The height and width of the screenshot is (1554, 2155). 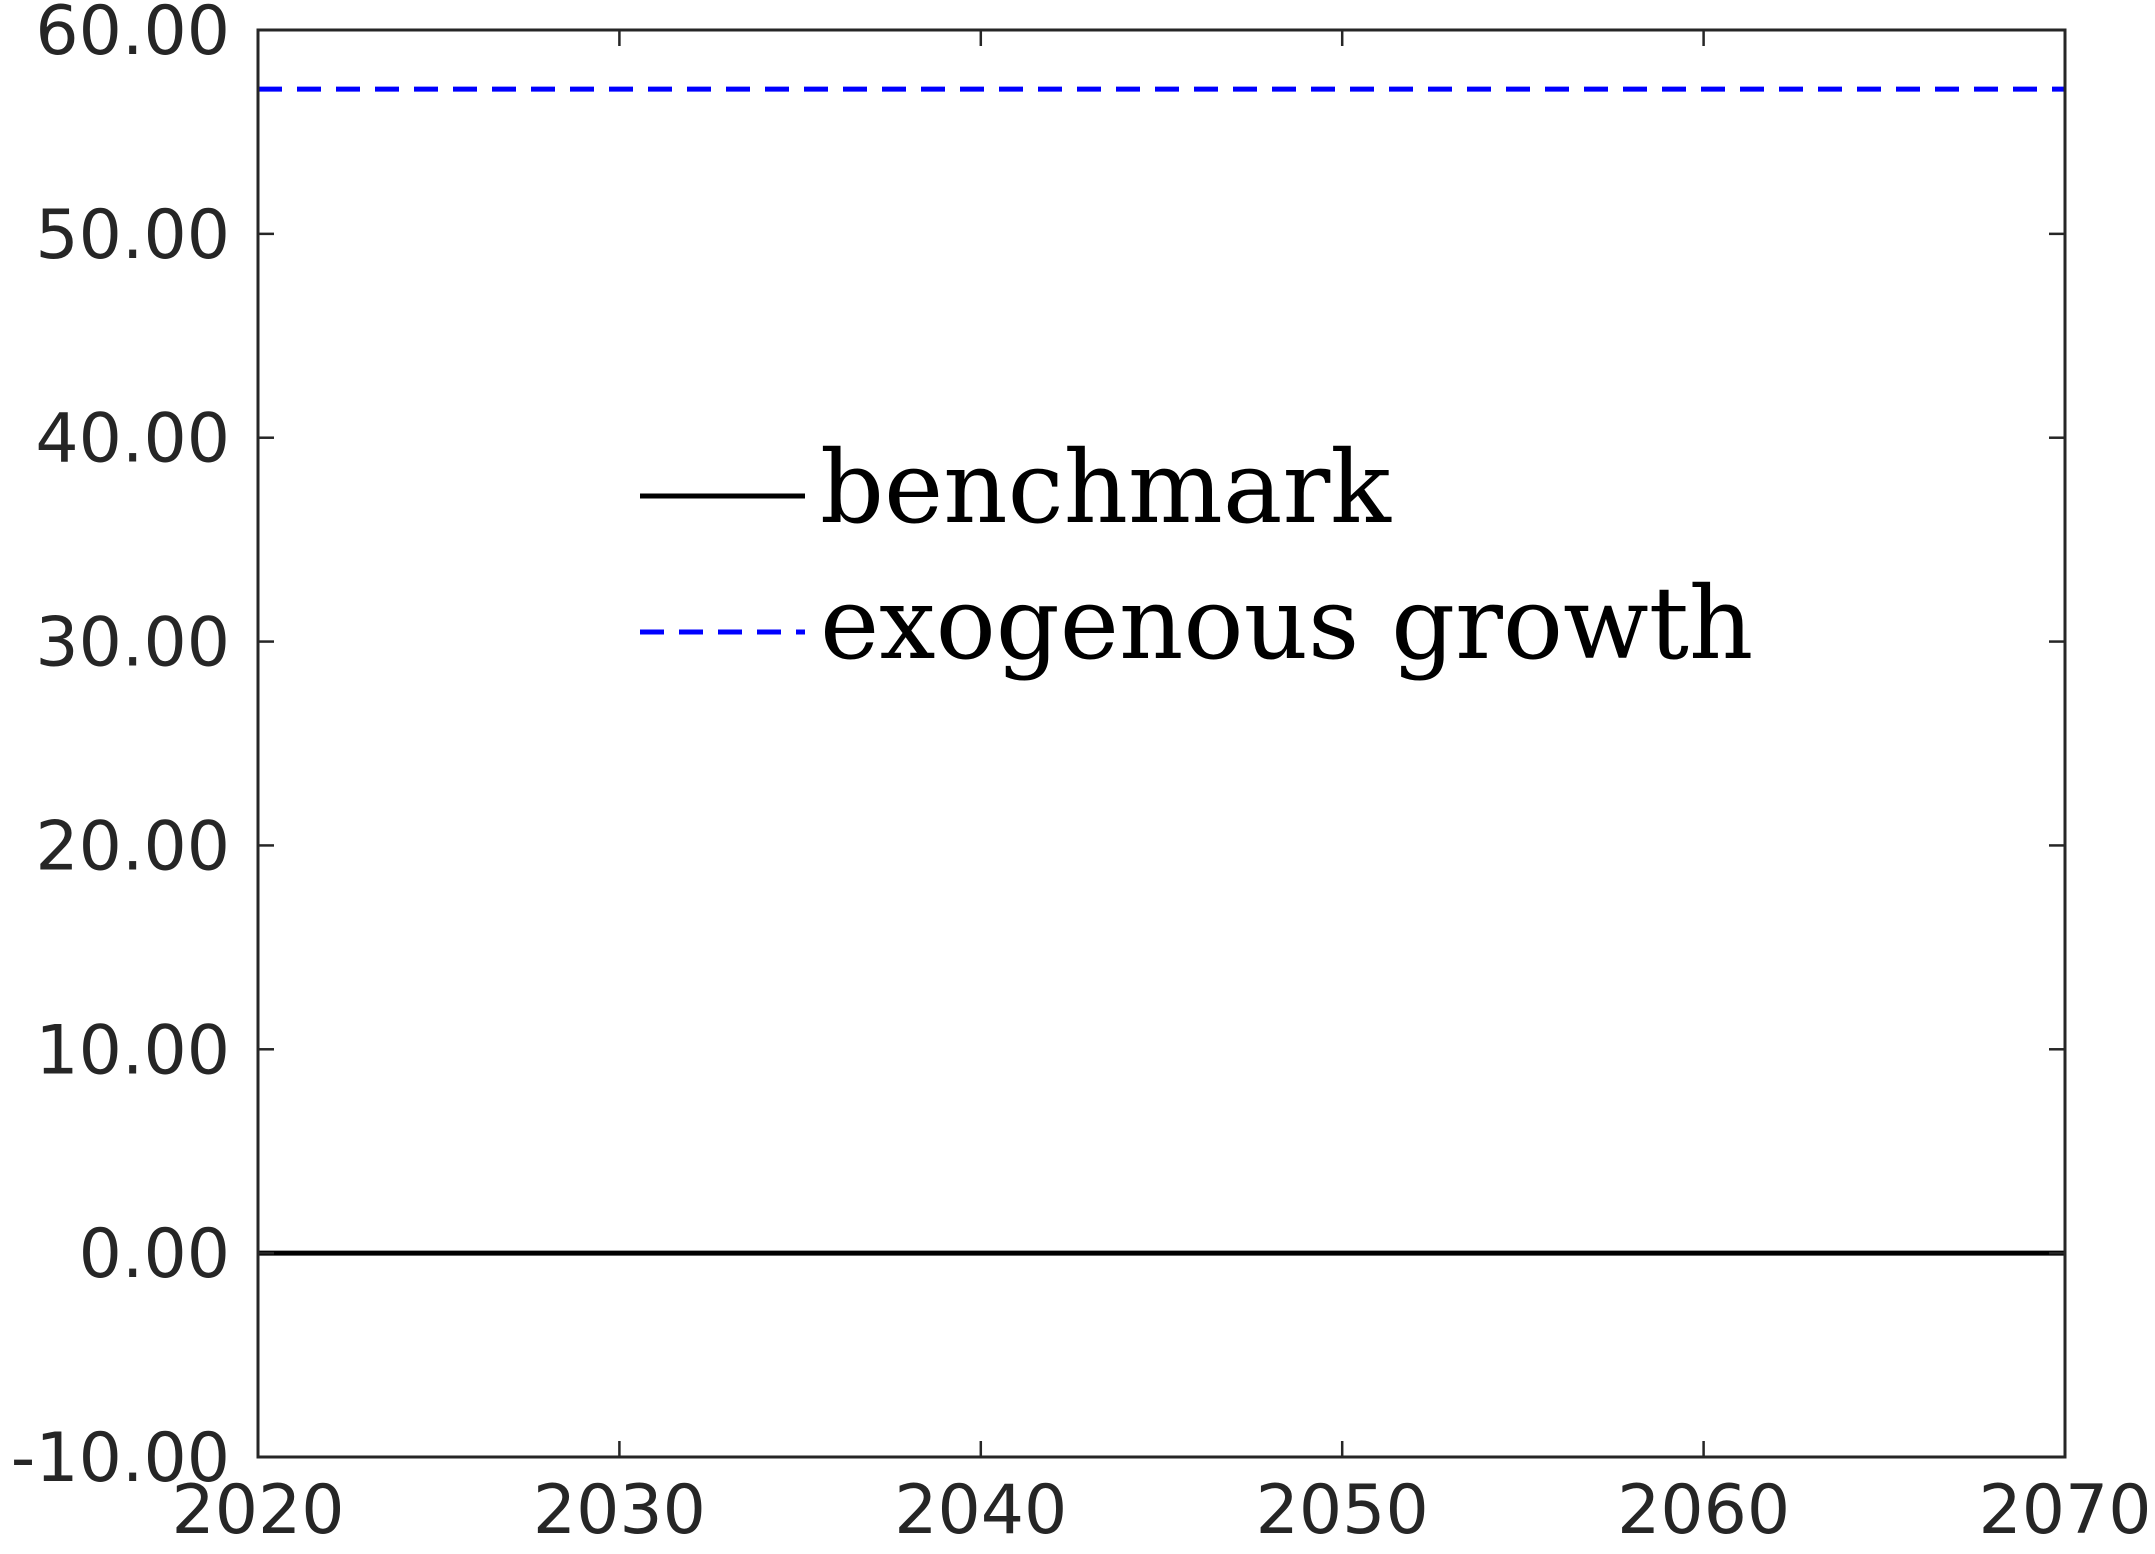 What do you see at coordinates (132, 846) in the screenshot?
I see `y-tick-label: 20.00` at bounding box center [132, 846].